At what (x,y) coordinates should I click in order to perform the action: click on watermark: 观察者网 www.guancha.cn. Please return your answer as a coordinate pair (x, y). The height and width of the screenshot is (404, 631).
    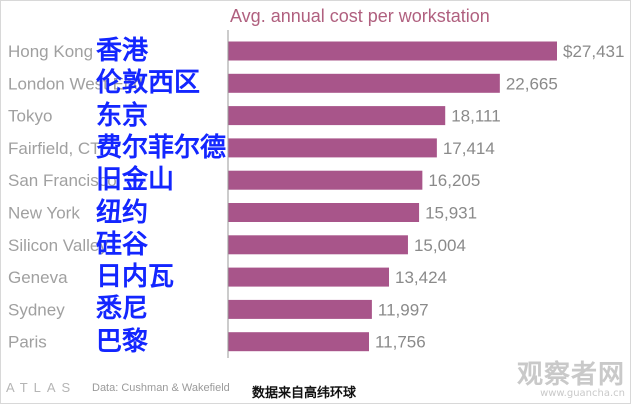
    Looking at the image, I should click on (571, 381).